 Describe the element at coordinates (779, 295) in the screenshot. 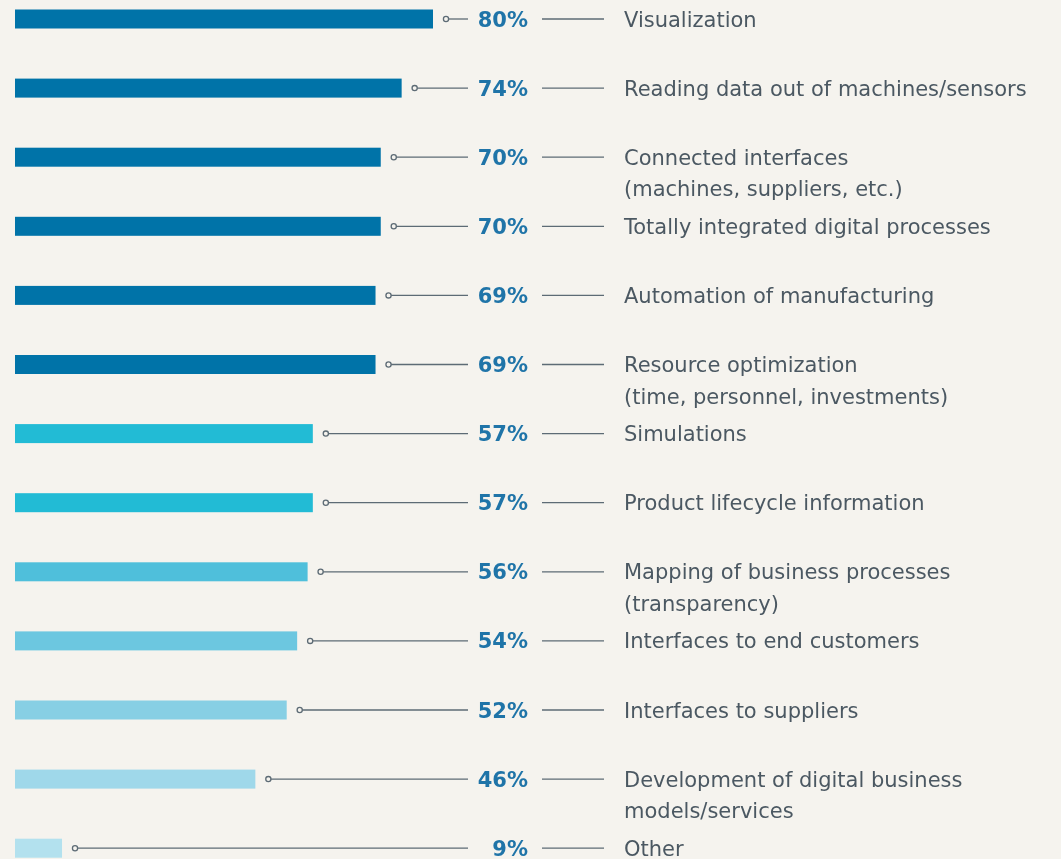

I see `y-tick-label: Automation of manufacturing` at that location.